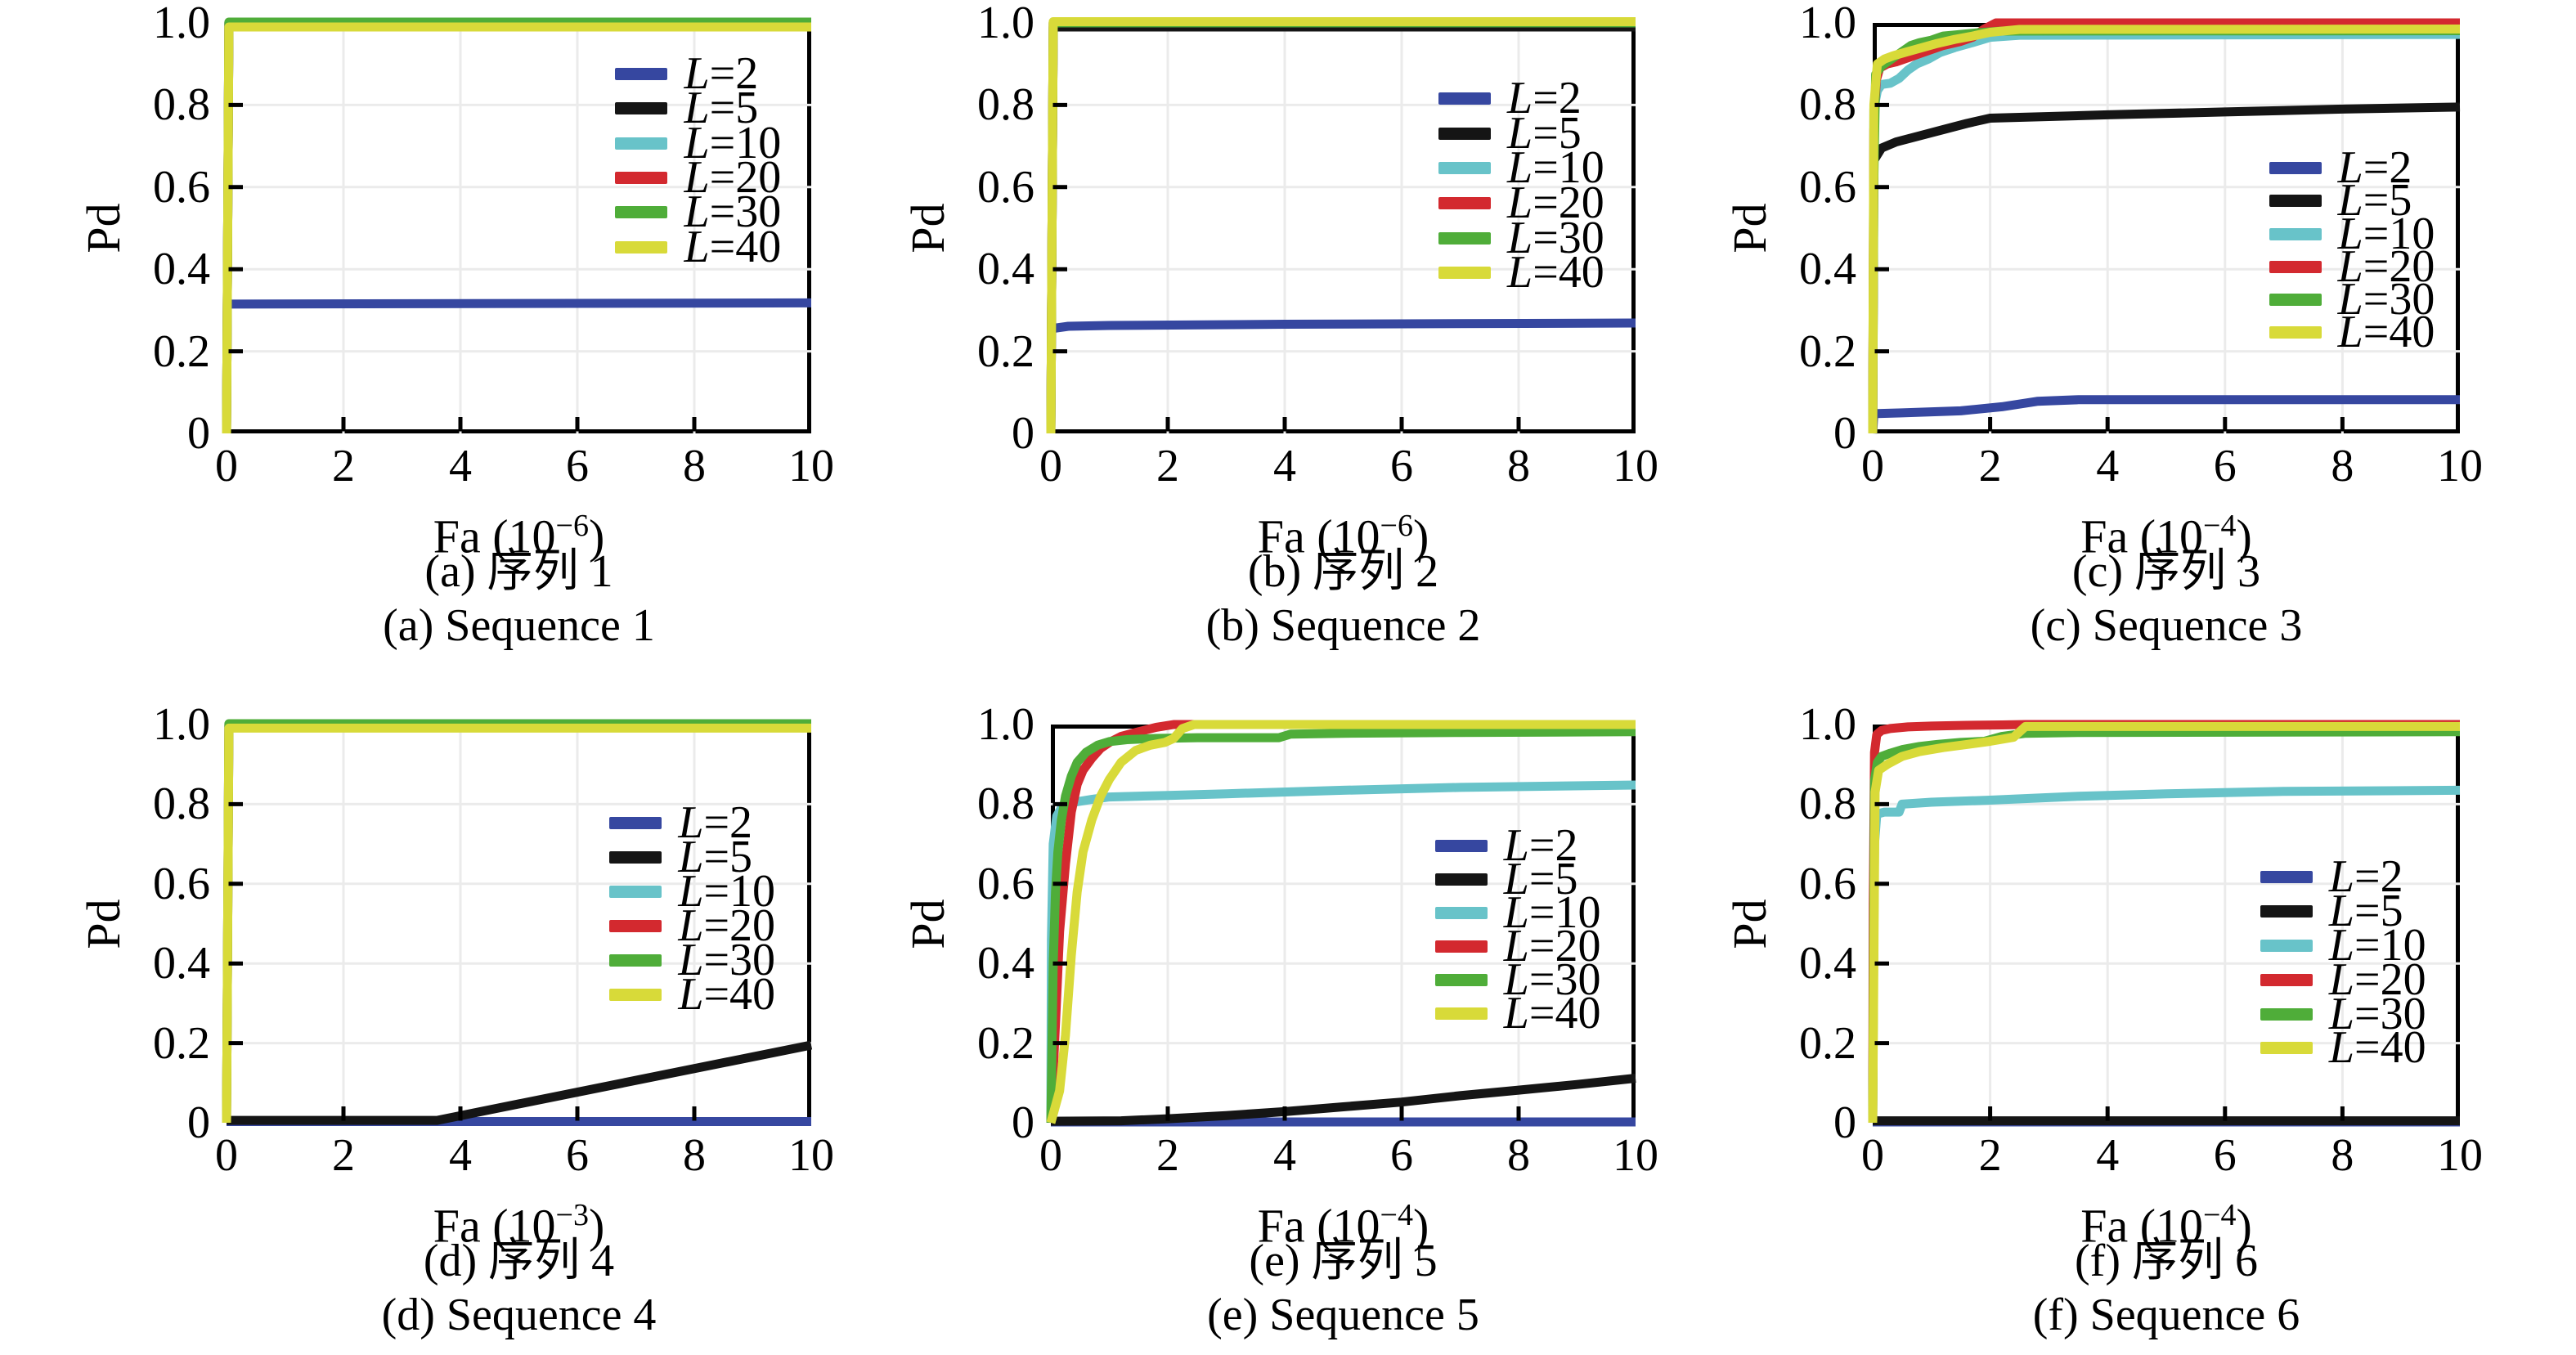 This screenshot has width=2576, height=1355. Describe the element at coordinates (635, 925) in the screenshot. I see `legend-swatch-L20` at that location.